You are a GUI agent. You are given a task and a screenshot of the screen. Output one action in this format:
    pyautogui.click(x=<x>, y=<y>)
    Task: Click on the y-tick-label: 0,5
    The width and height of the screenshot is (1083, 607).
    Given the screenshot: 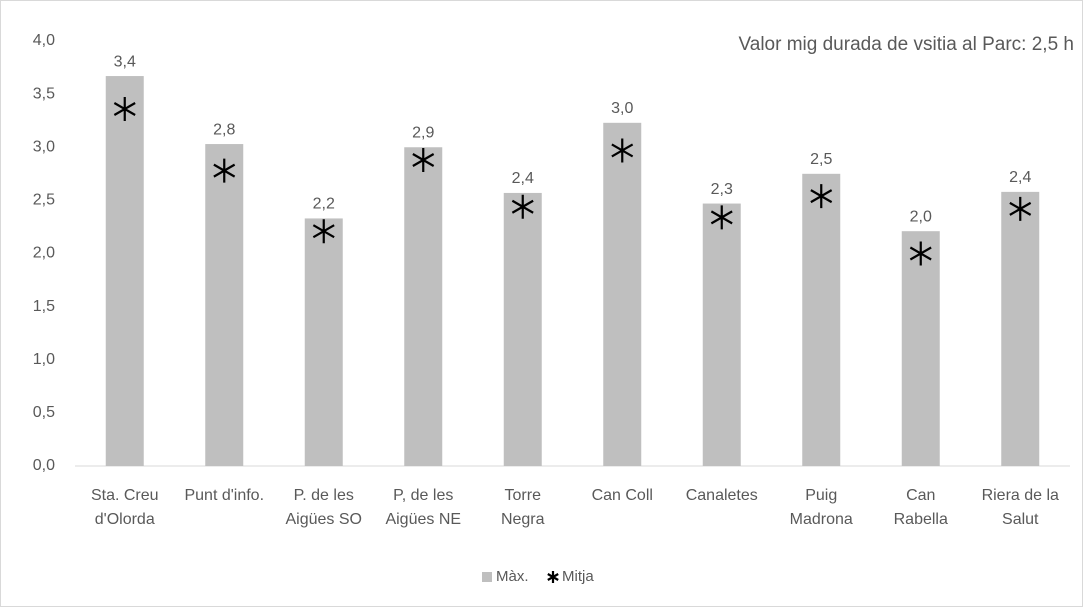 What is the action you would take?
    pyautogui.click(x=44, y=412)
    